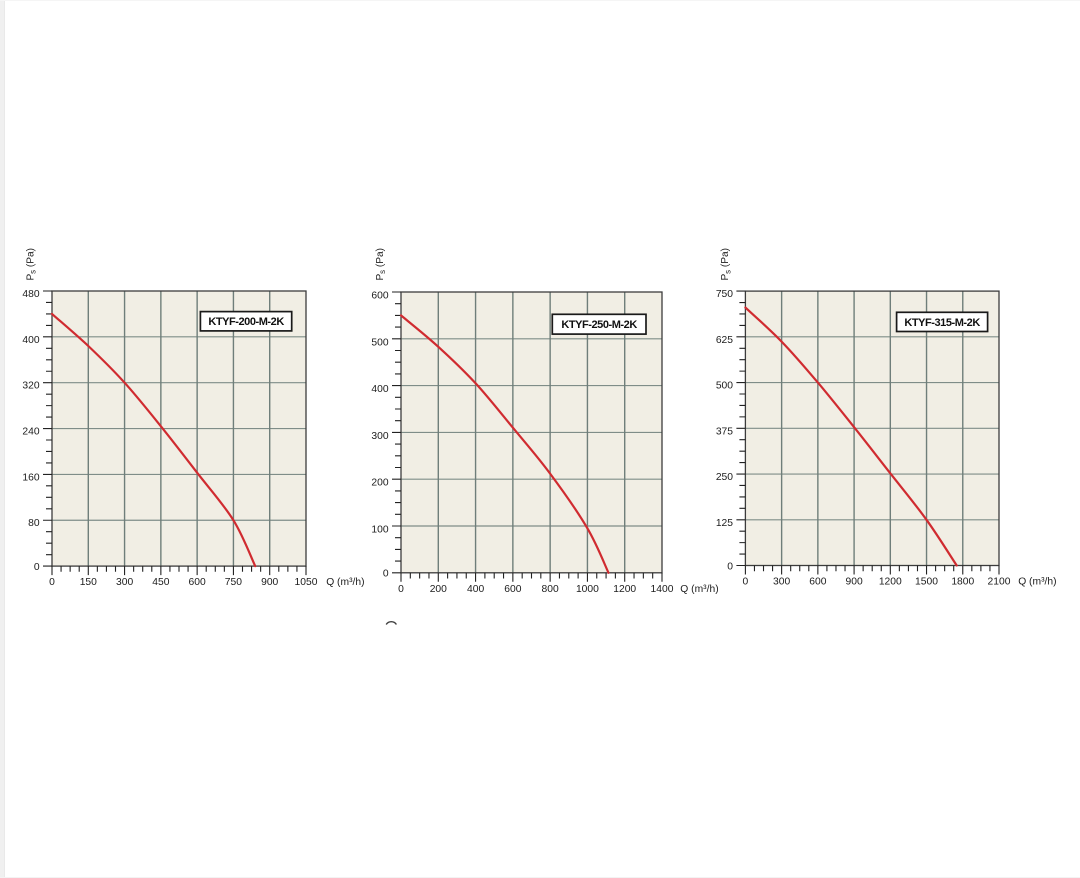  I want to click on svg-text: 150, so click(88, 582).